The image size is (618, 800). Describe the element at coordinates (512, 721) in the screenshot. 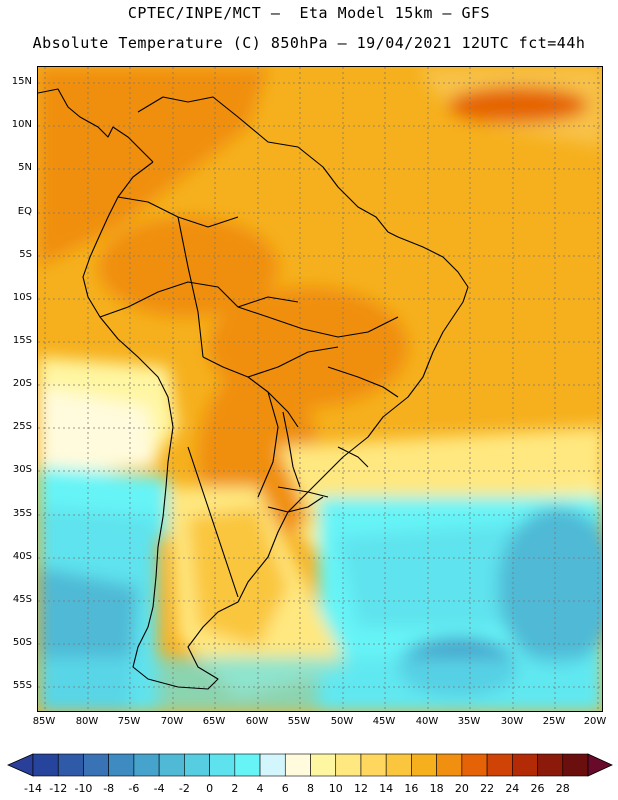

I see `lon-label: 30W` at that location.